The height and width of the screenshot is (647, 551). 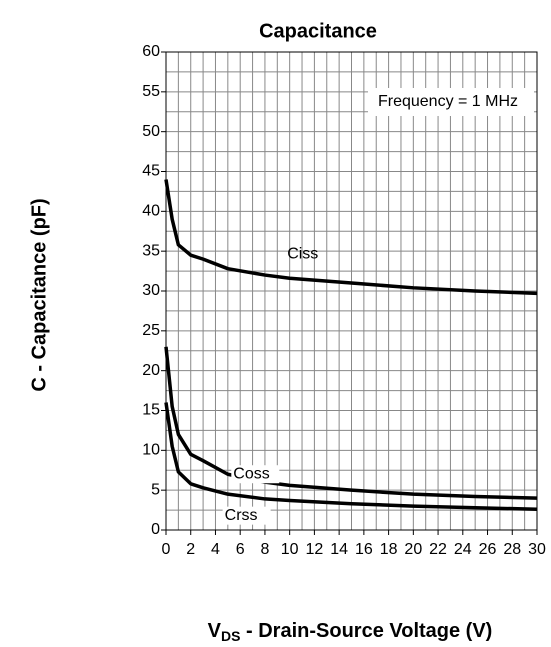 What do you see at coordinates (302, 254) in the screenshot?
I see `series-label: Ciss` at bounding box center [302, 254].